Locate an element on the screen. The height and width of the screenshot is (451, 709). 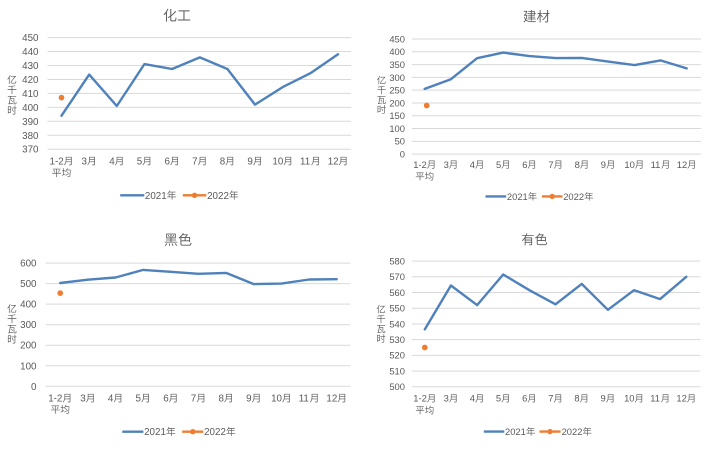
svg-text: 600 is located at coordinates (28, 264).